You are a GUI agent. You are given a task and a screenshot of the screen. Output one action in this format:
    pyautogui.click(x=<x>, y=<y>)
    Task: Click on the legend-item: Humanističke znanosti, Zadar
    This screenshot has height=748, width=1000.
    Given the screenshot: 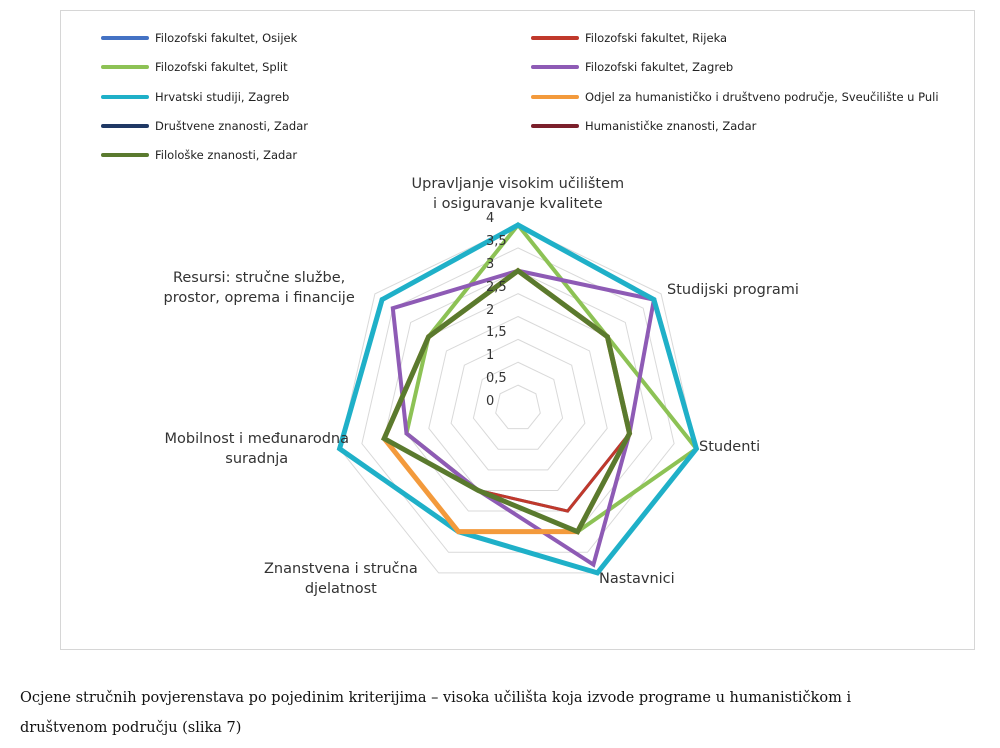 What is the action you would take?
    pyautogui.click(x=643, y=126)
    